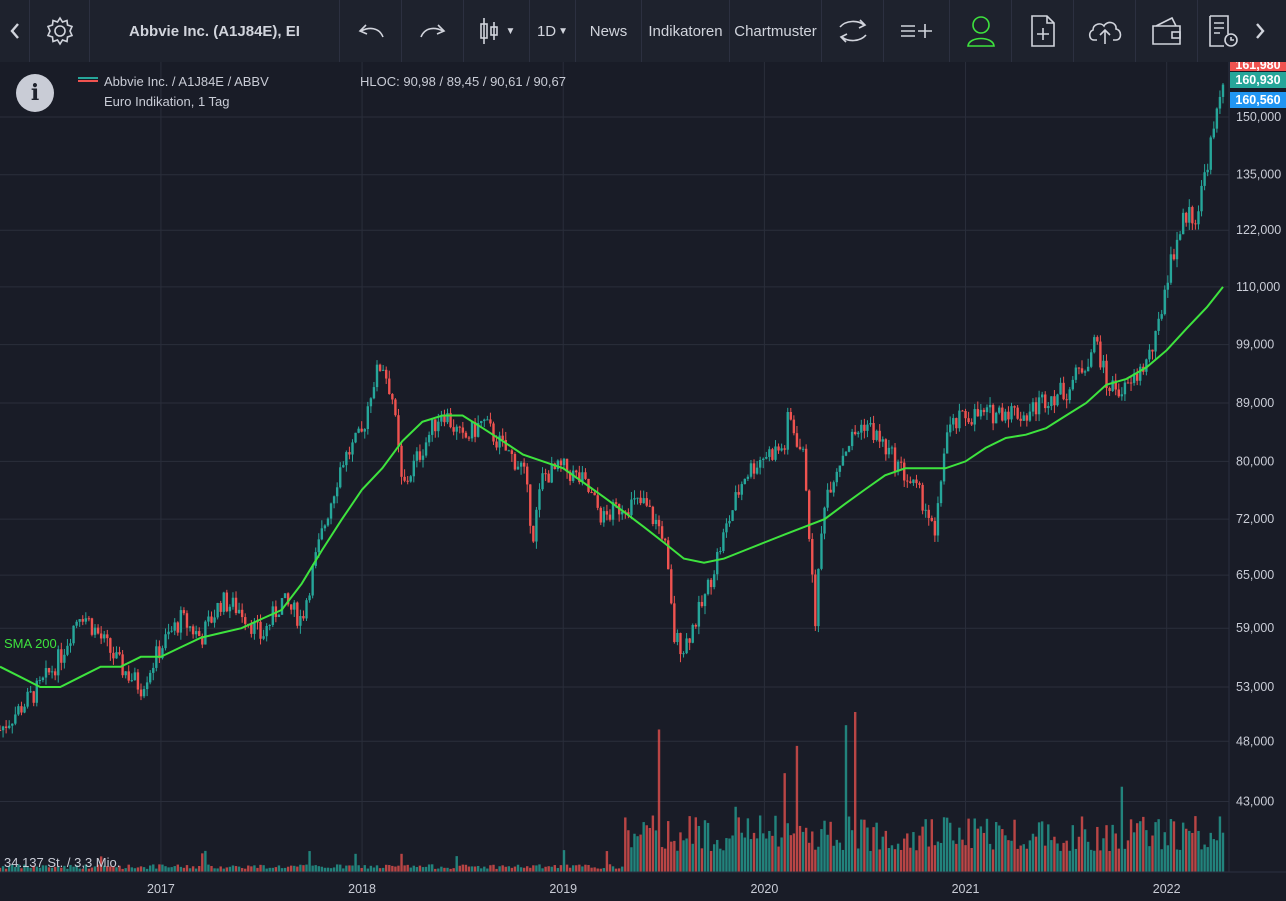 The image size is (1286, 901). I want to click on add-indicator-button, so click(917, 31).